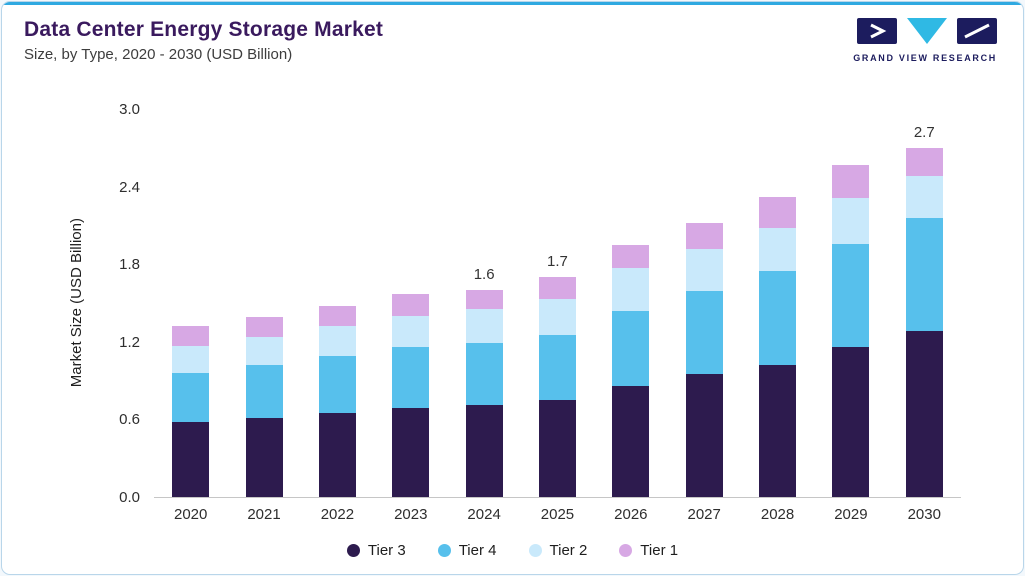  I want to click on bar-value-label: 1.7, so click(557, 262).